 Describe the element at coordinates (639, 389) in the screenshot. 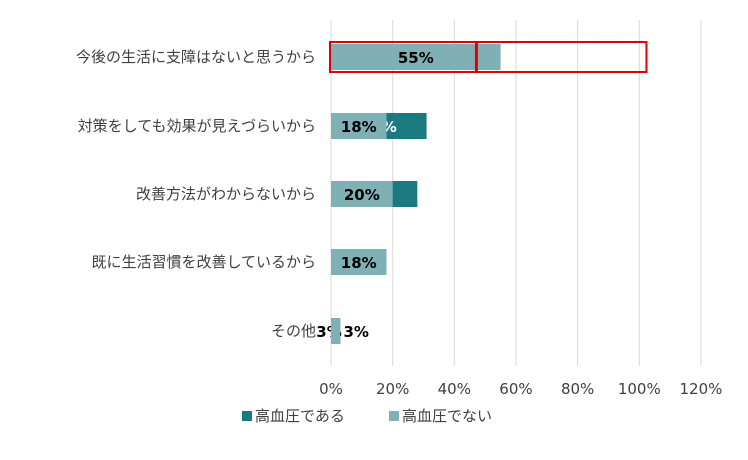

I see `x-tick-label: 100%` at that location.